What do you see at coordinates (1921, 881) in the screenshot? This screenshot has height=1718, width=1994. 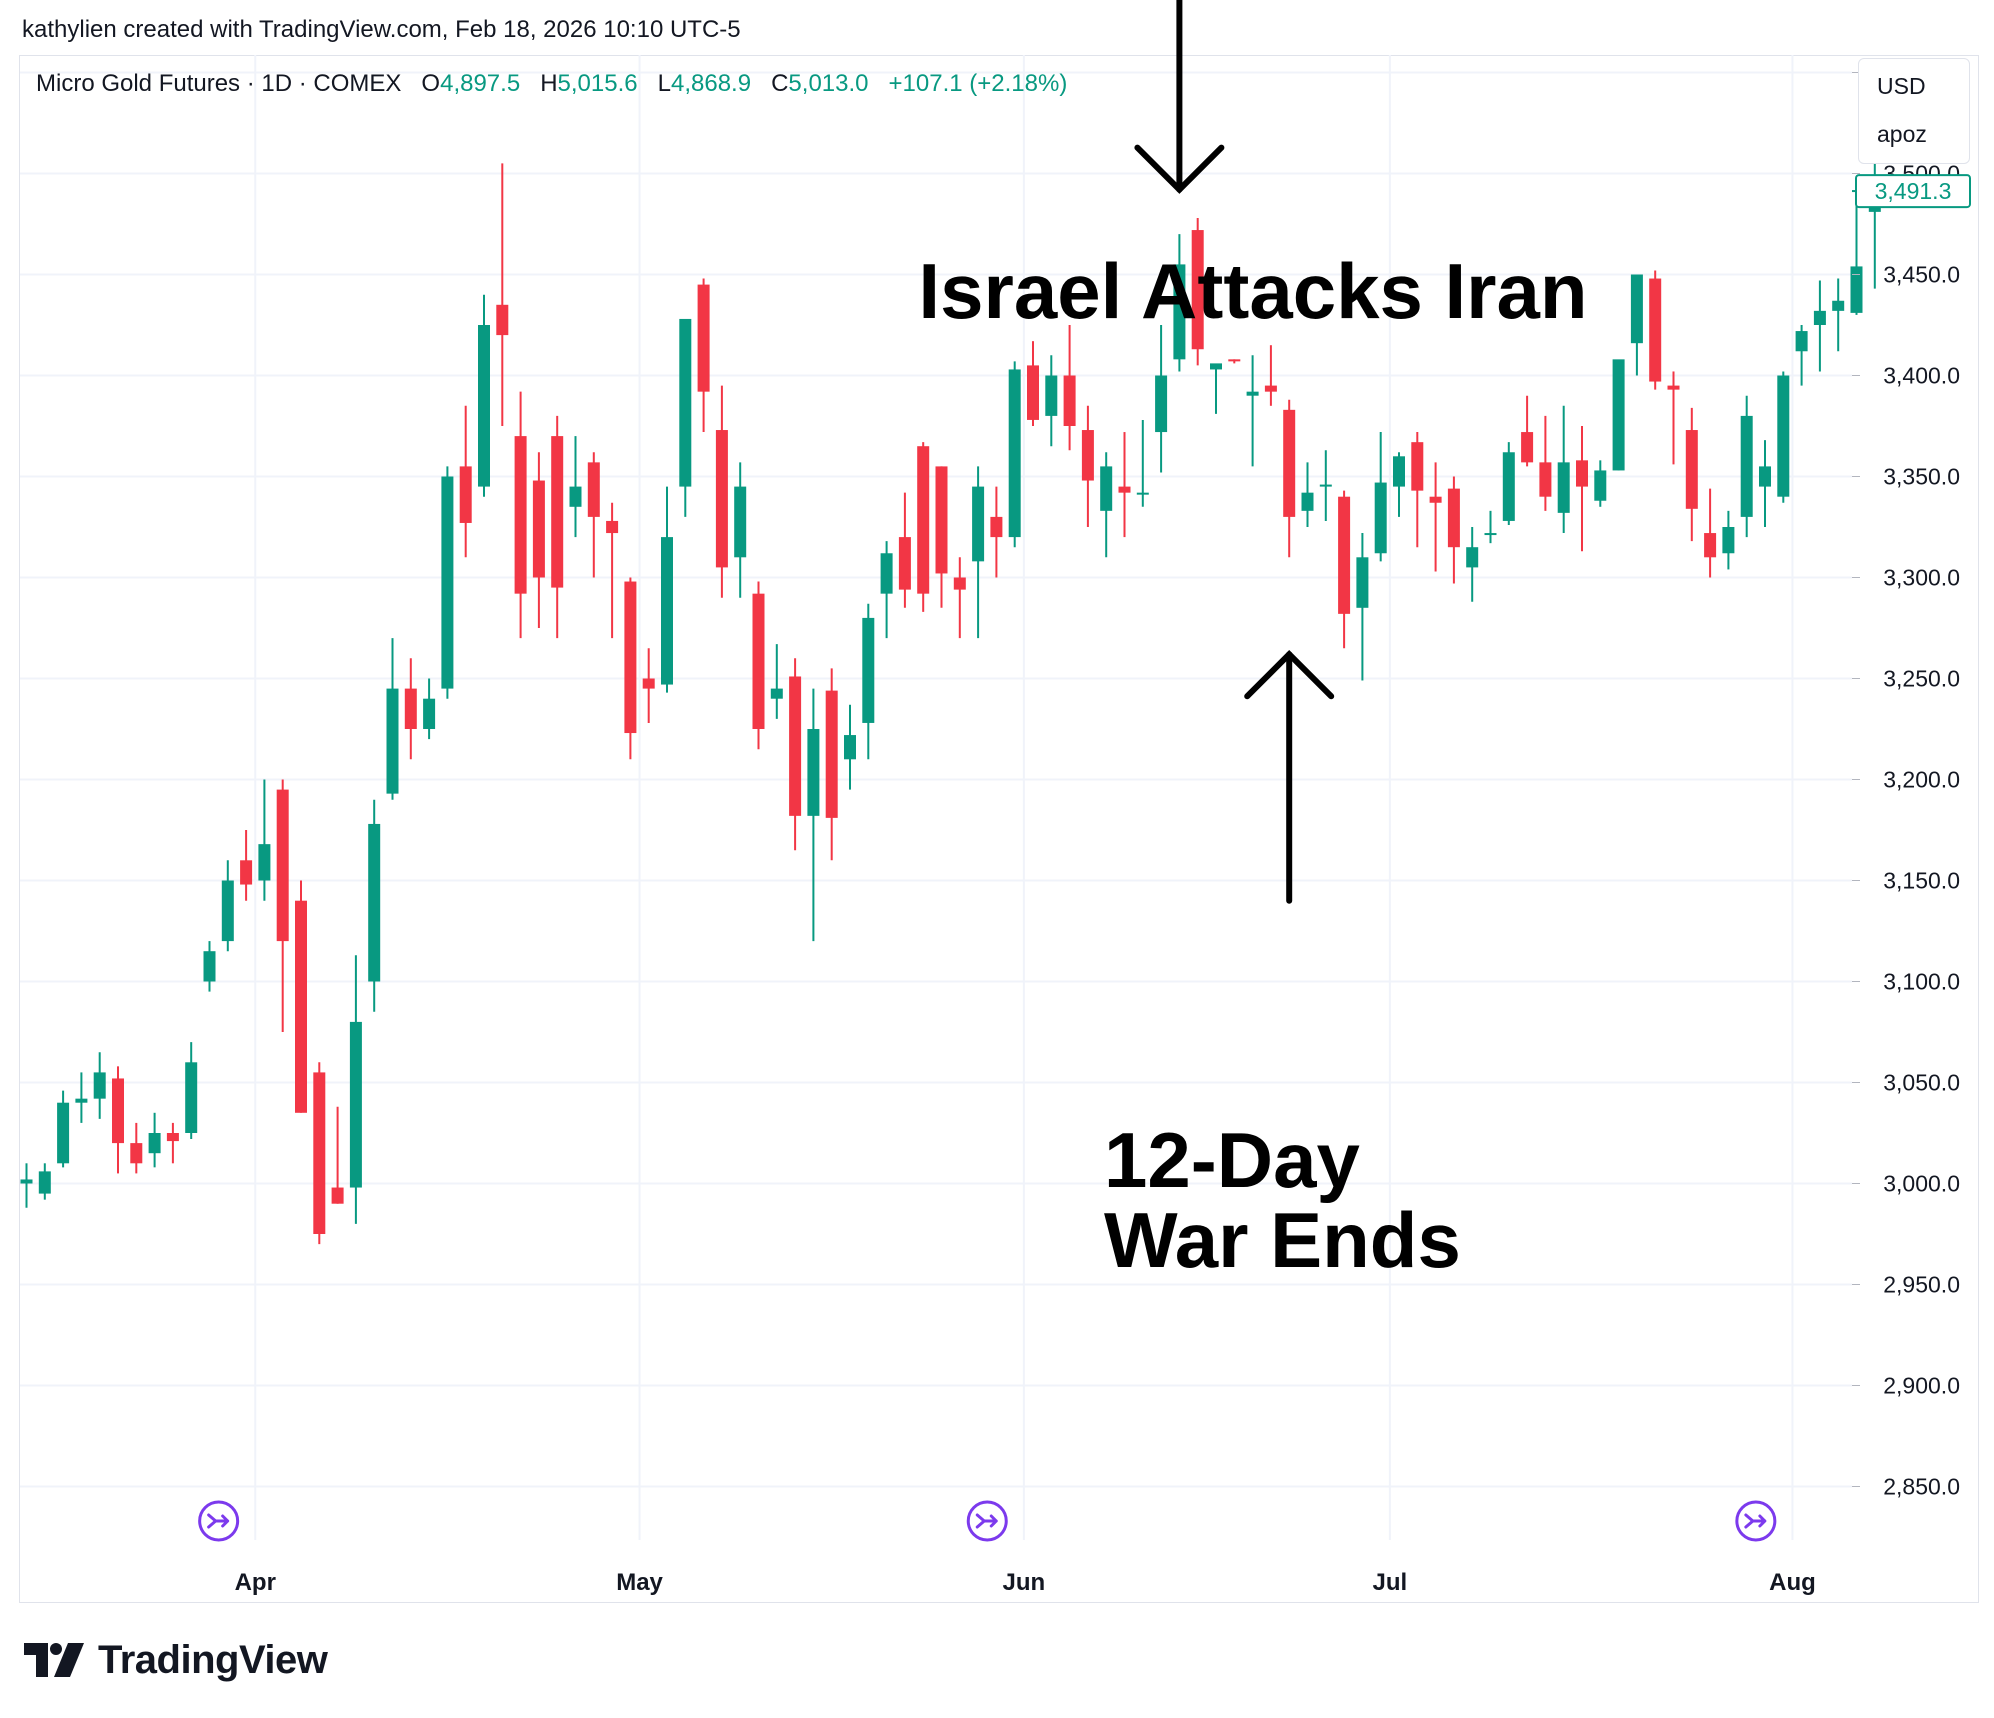 I see `price-tick-label: 3,150.0` at bounding box center [1921, 881].